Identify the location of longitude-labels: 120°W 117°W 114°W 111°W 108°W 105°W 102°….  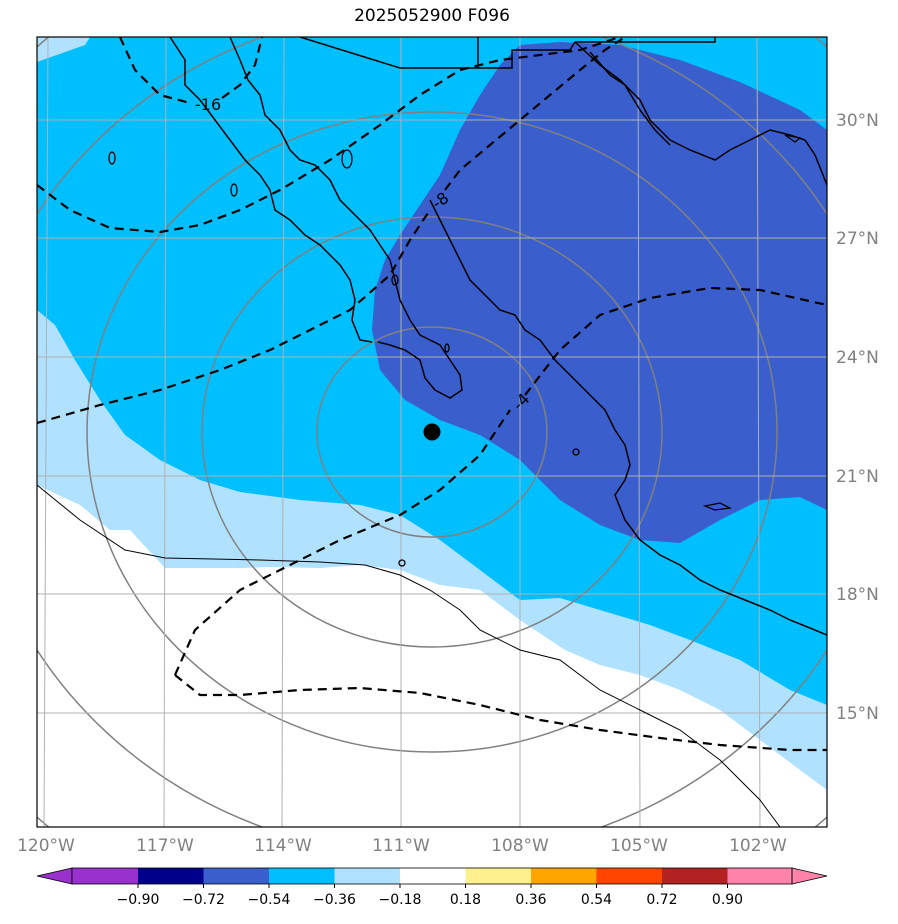
(402, 846).